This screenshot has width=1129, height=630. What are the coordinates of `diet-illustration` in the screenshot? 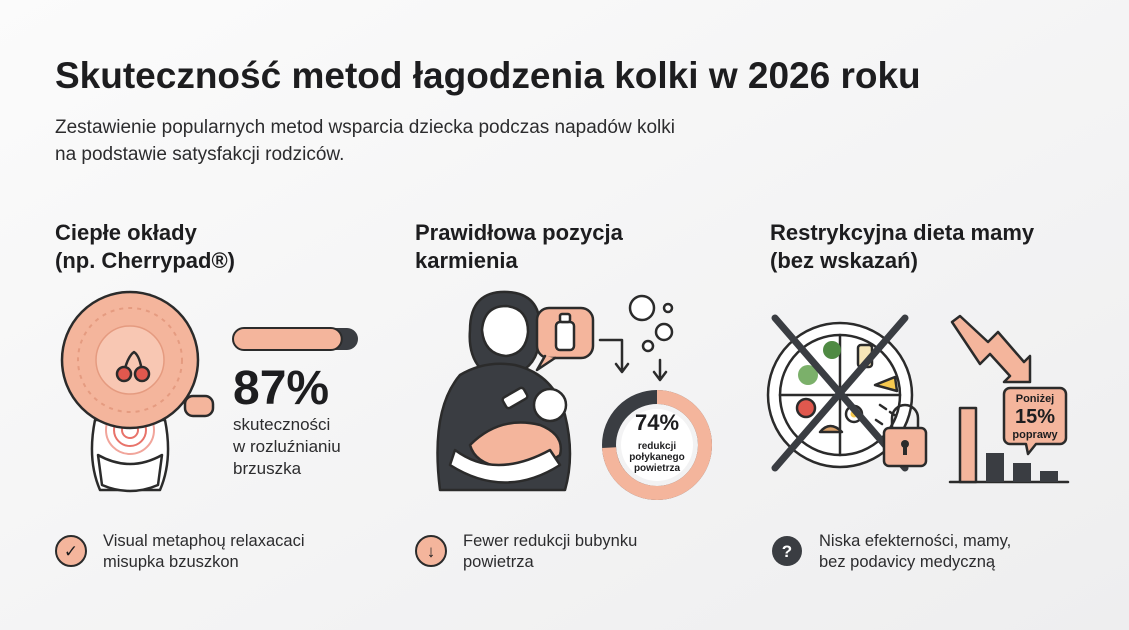 It's located at (918, 399).